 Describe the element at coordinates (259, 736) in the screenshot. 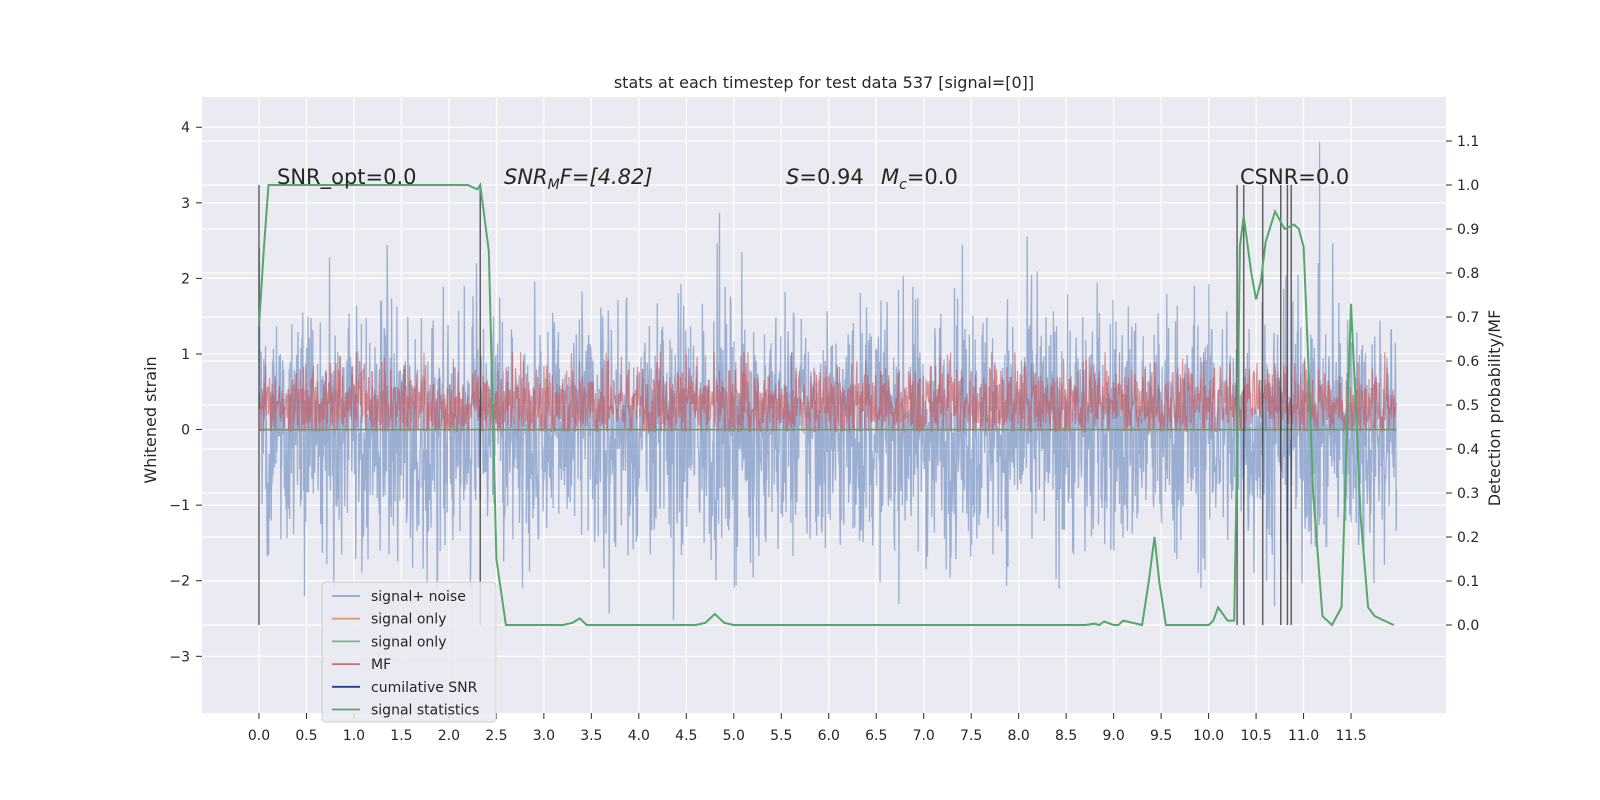

I see `x-tick-label: 0.0` at that location.